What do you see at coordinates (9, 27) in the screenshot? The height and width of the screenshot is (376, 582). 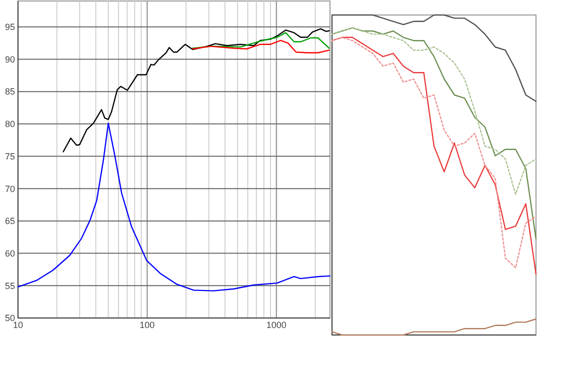 I see `y-tick-label: 95` at bounding box center [9, 27].